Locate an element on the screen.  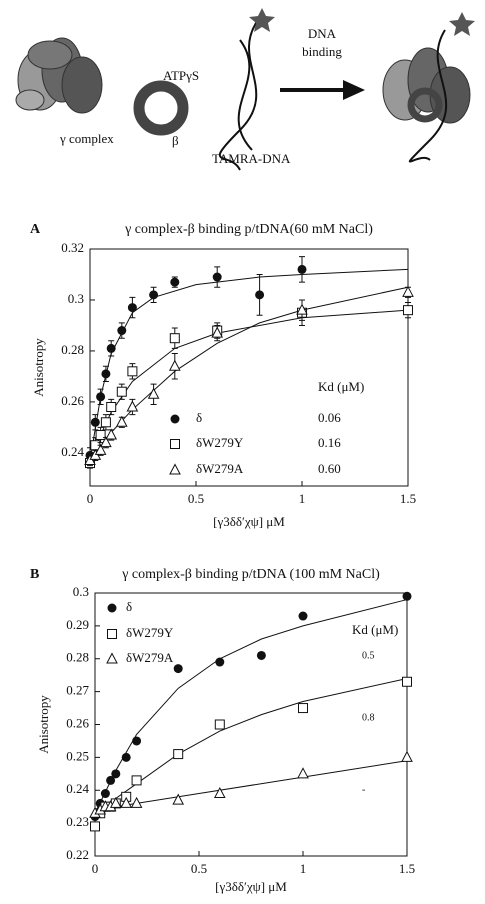
kd-value: - is located at coordinates (363, 789).